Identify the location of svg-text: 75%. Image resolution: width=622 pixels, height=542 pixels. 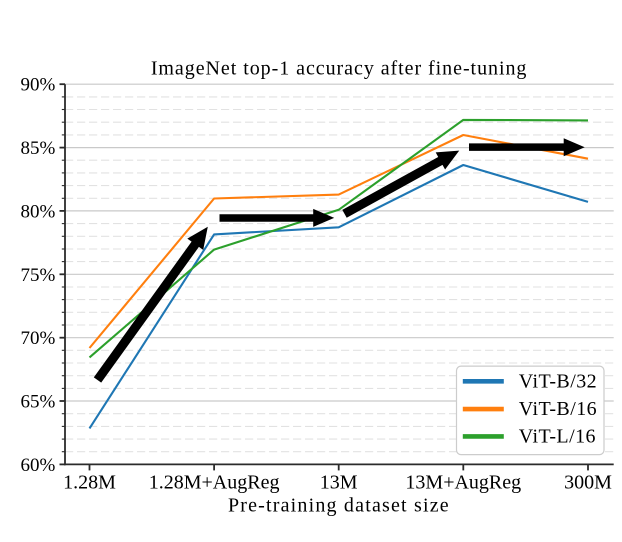
(37, 275).